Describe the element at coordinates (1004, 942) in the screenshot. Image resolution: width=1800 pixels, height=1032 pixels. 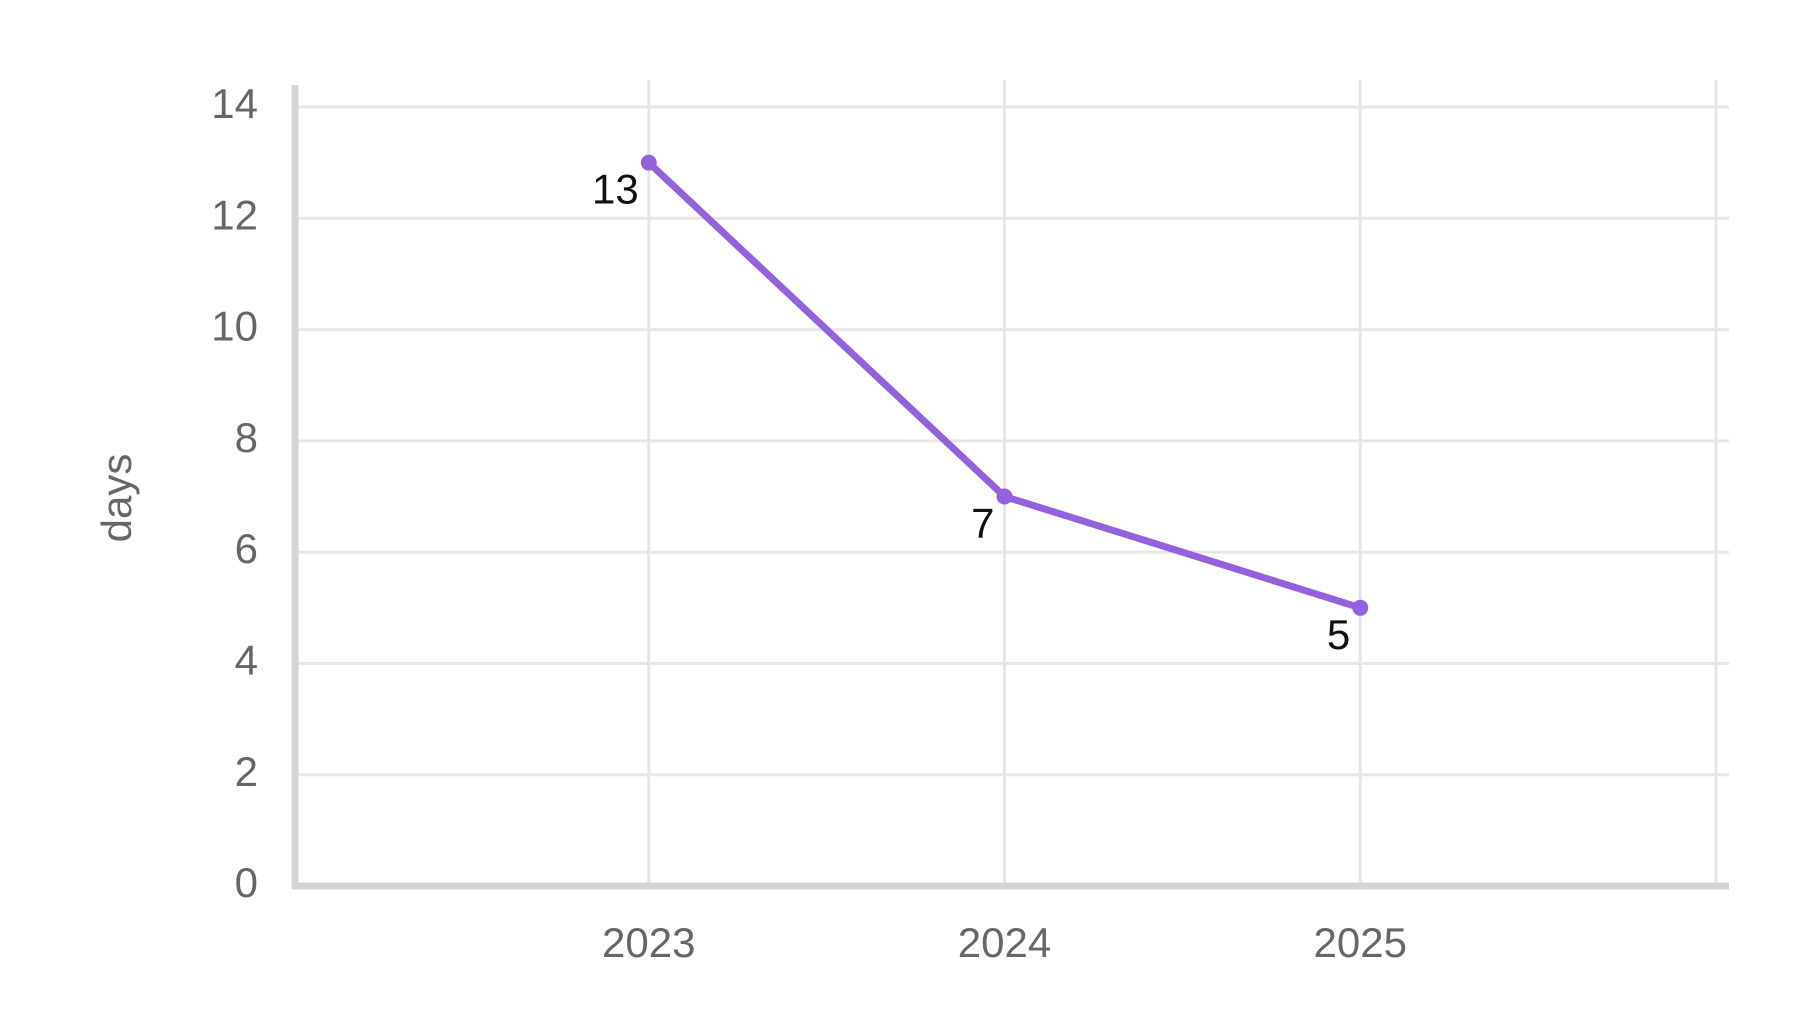
I see `x-tick-label: 2024` at that location.